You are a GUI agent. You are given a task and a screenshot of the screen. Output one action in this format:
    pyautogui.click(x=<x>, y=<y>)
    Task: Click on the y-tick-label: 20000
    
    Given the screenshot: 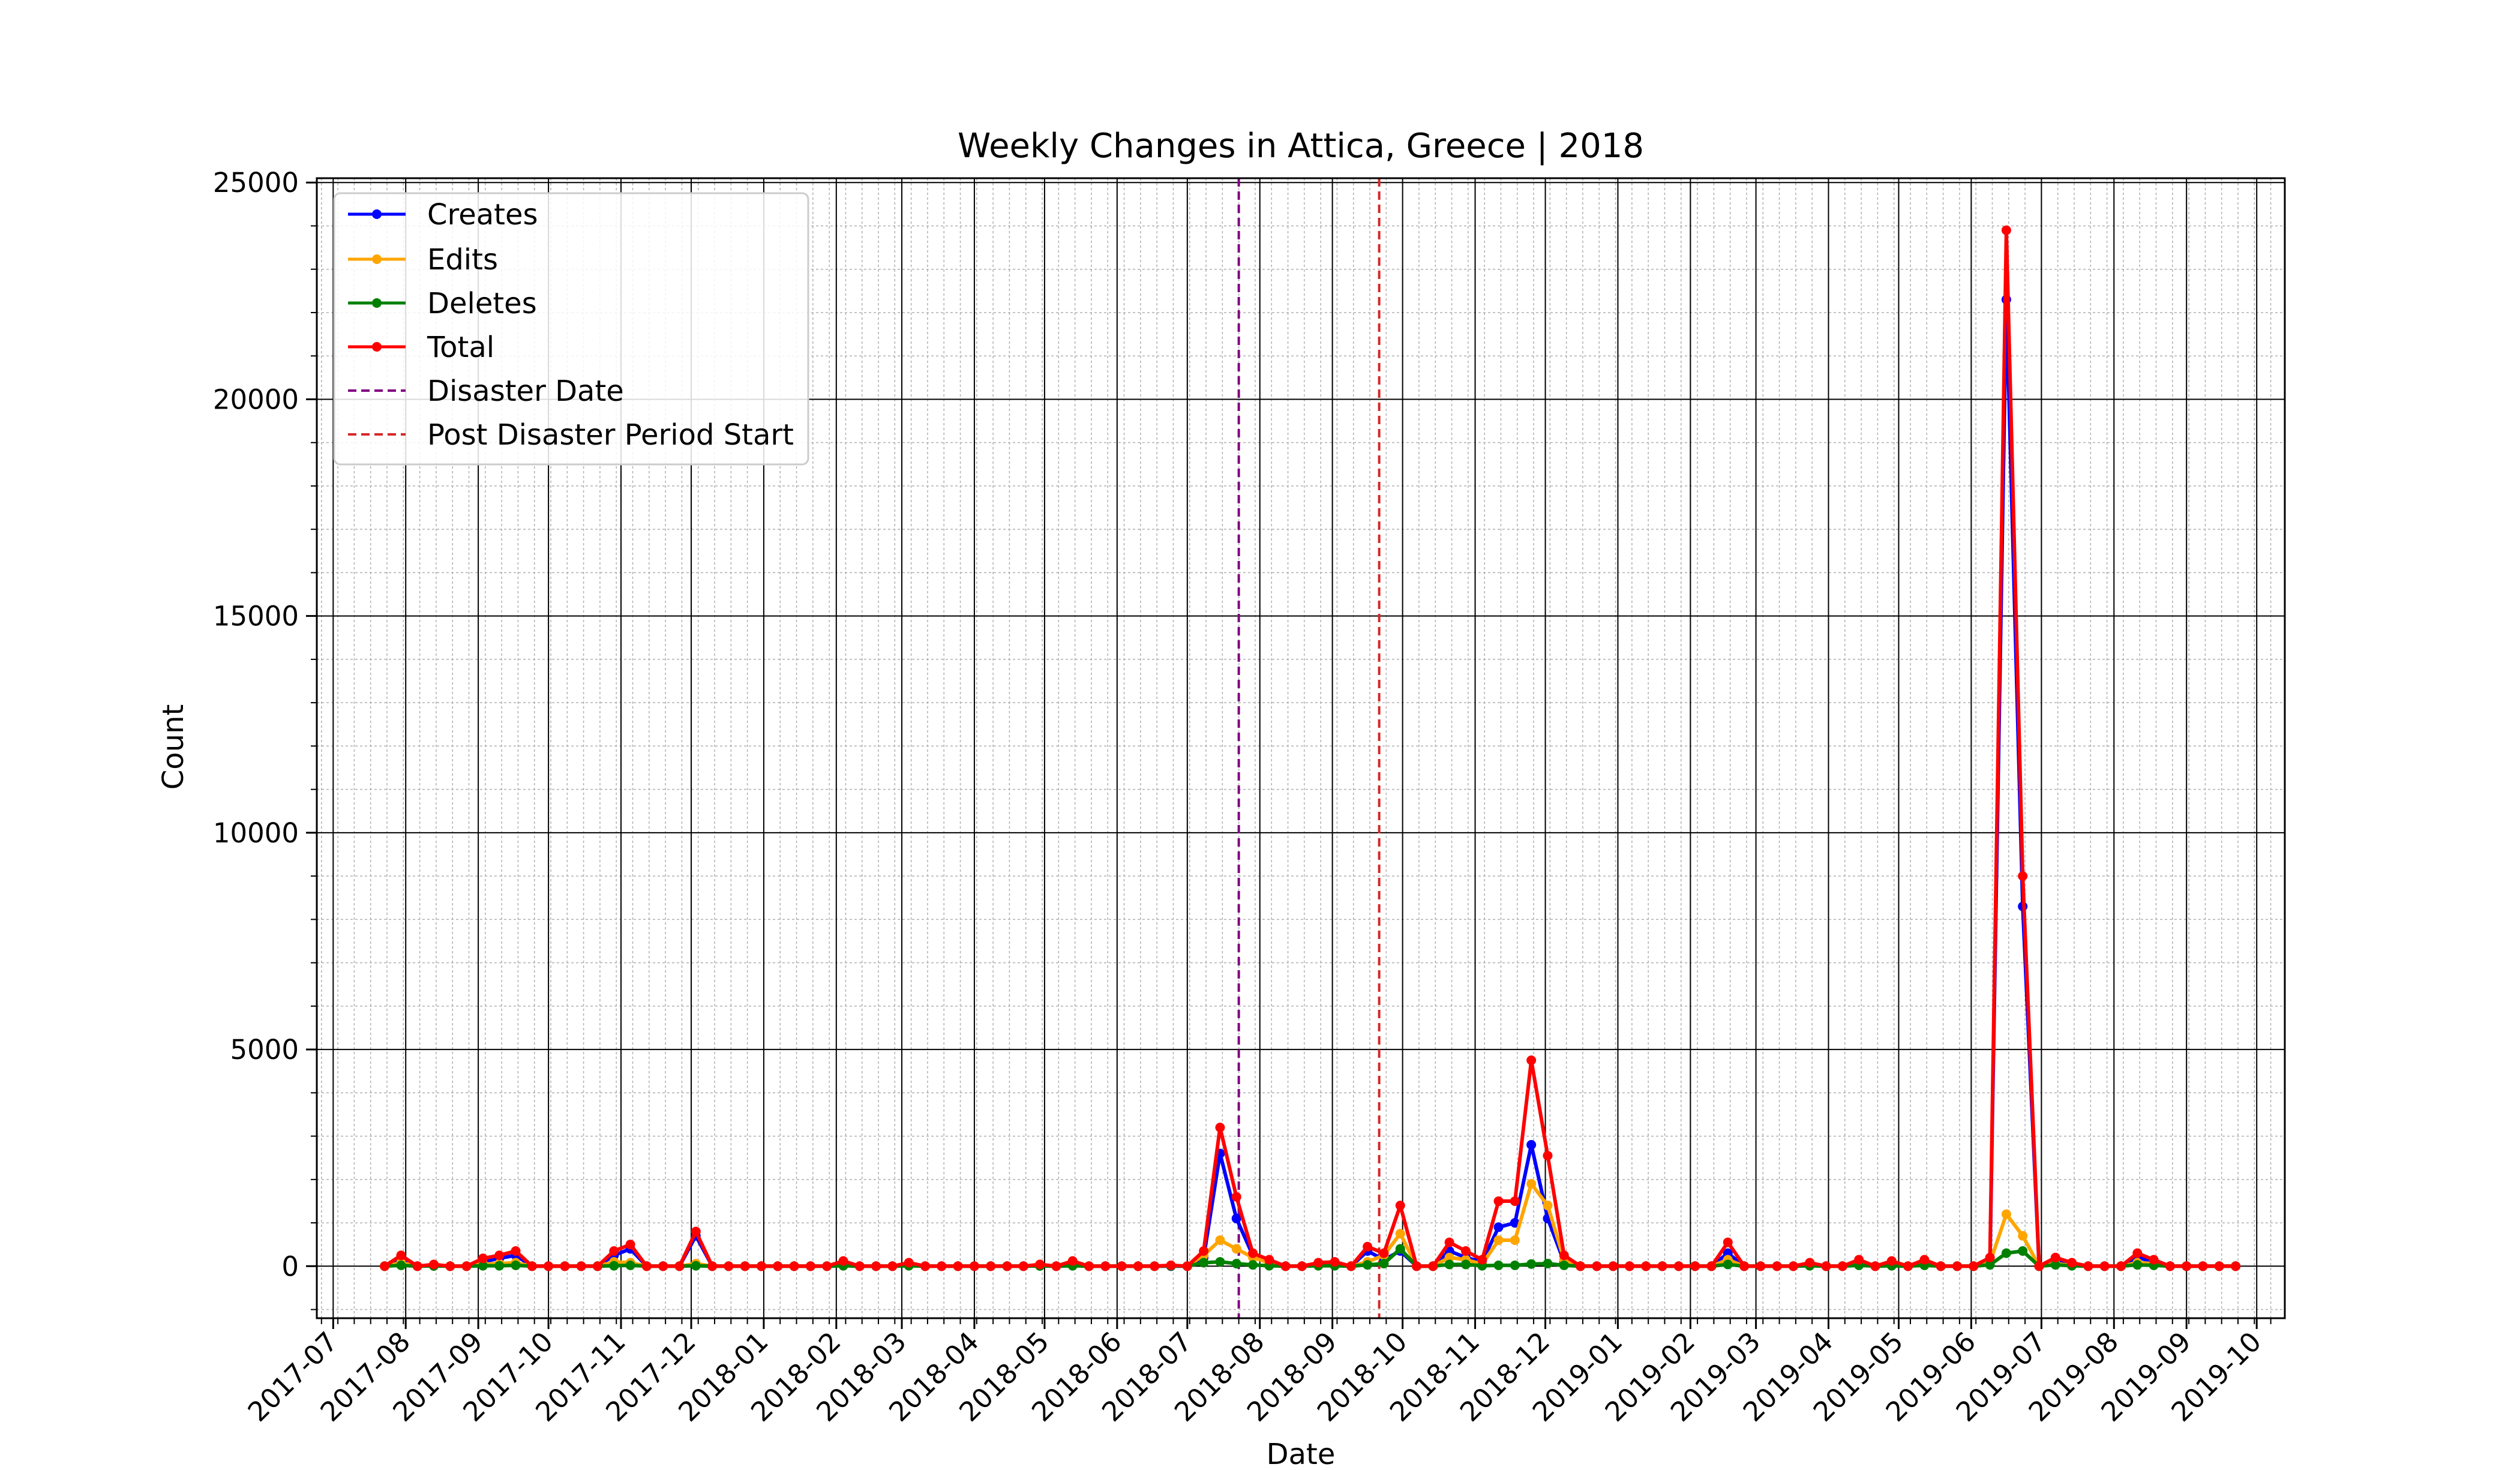 What is the action you would take?
    pyautogui.click(x=256, y=399)
    